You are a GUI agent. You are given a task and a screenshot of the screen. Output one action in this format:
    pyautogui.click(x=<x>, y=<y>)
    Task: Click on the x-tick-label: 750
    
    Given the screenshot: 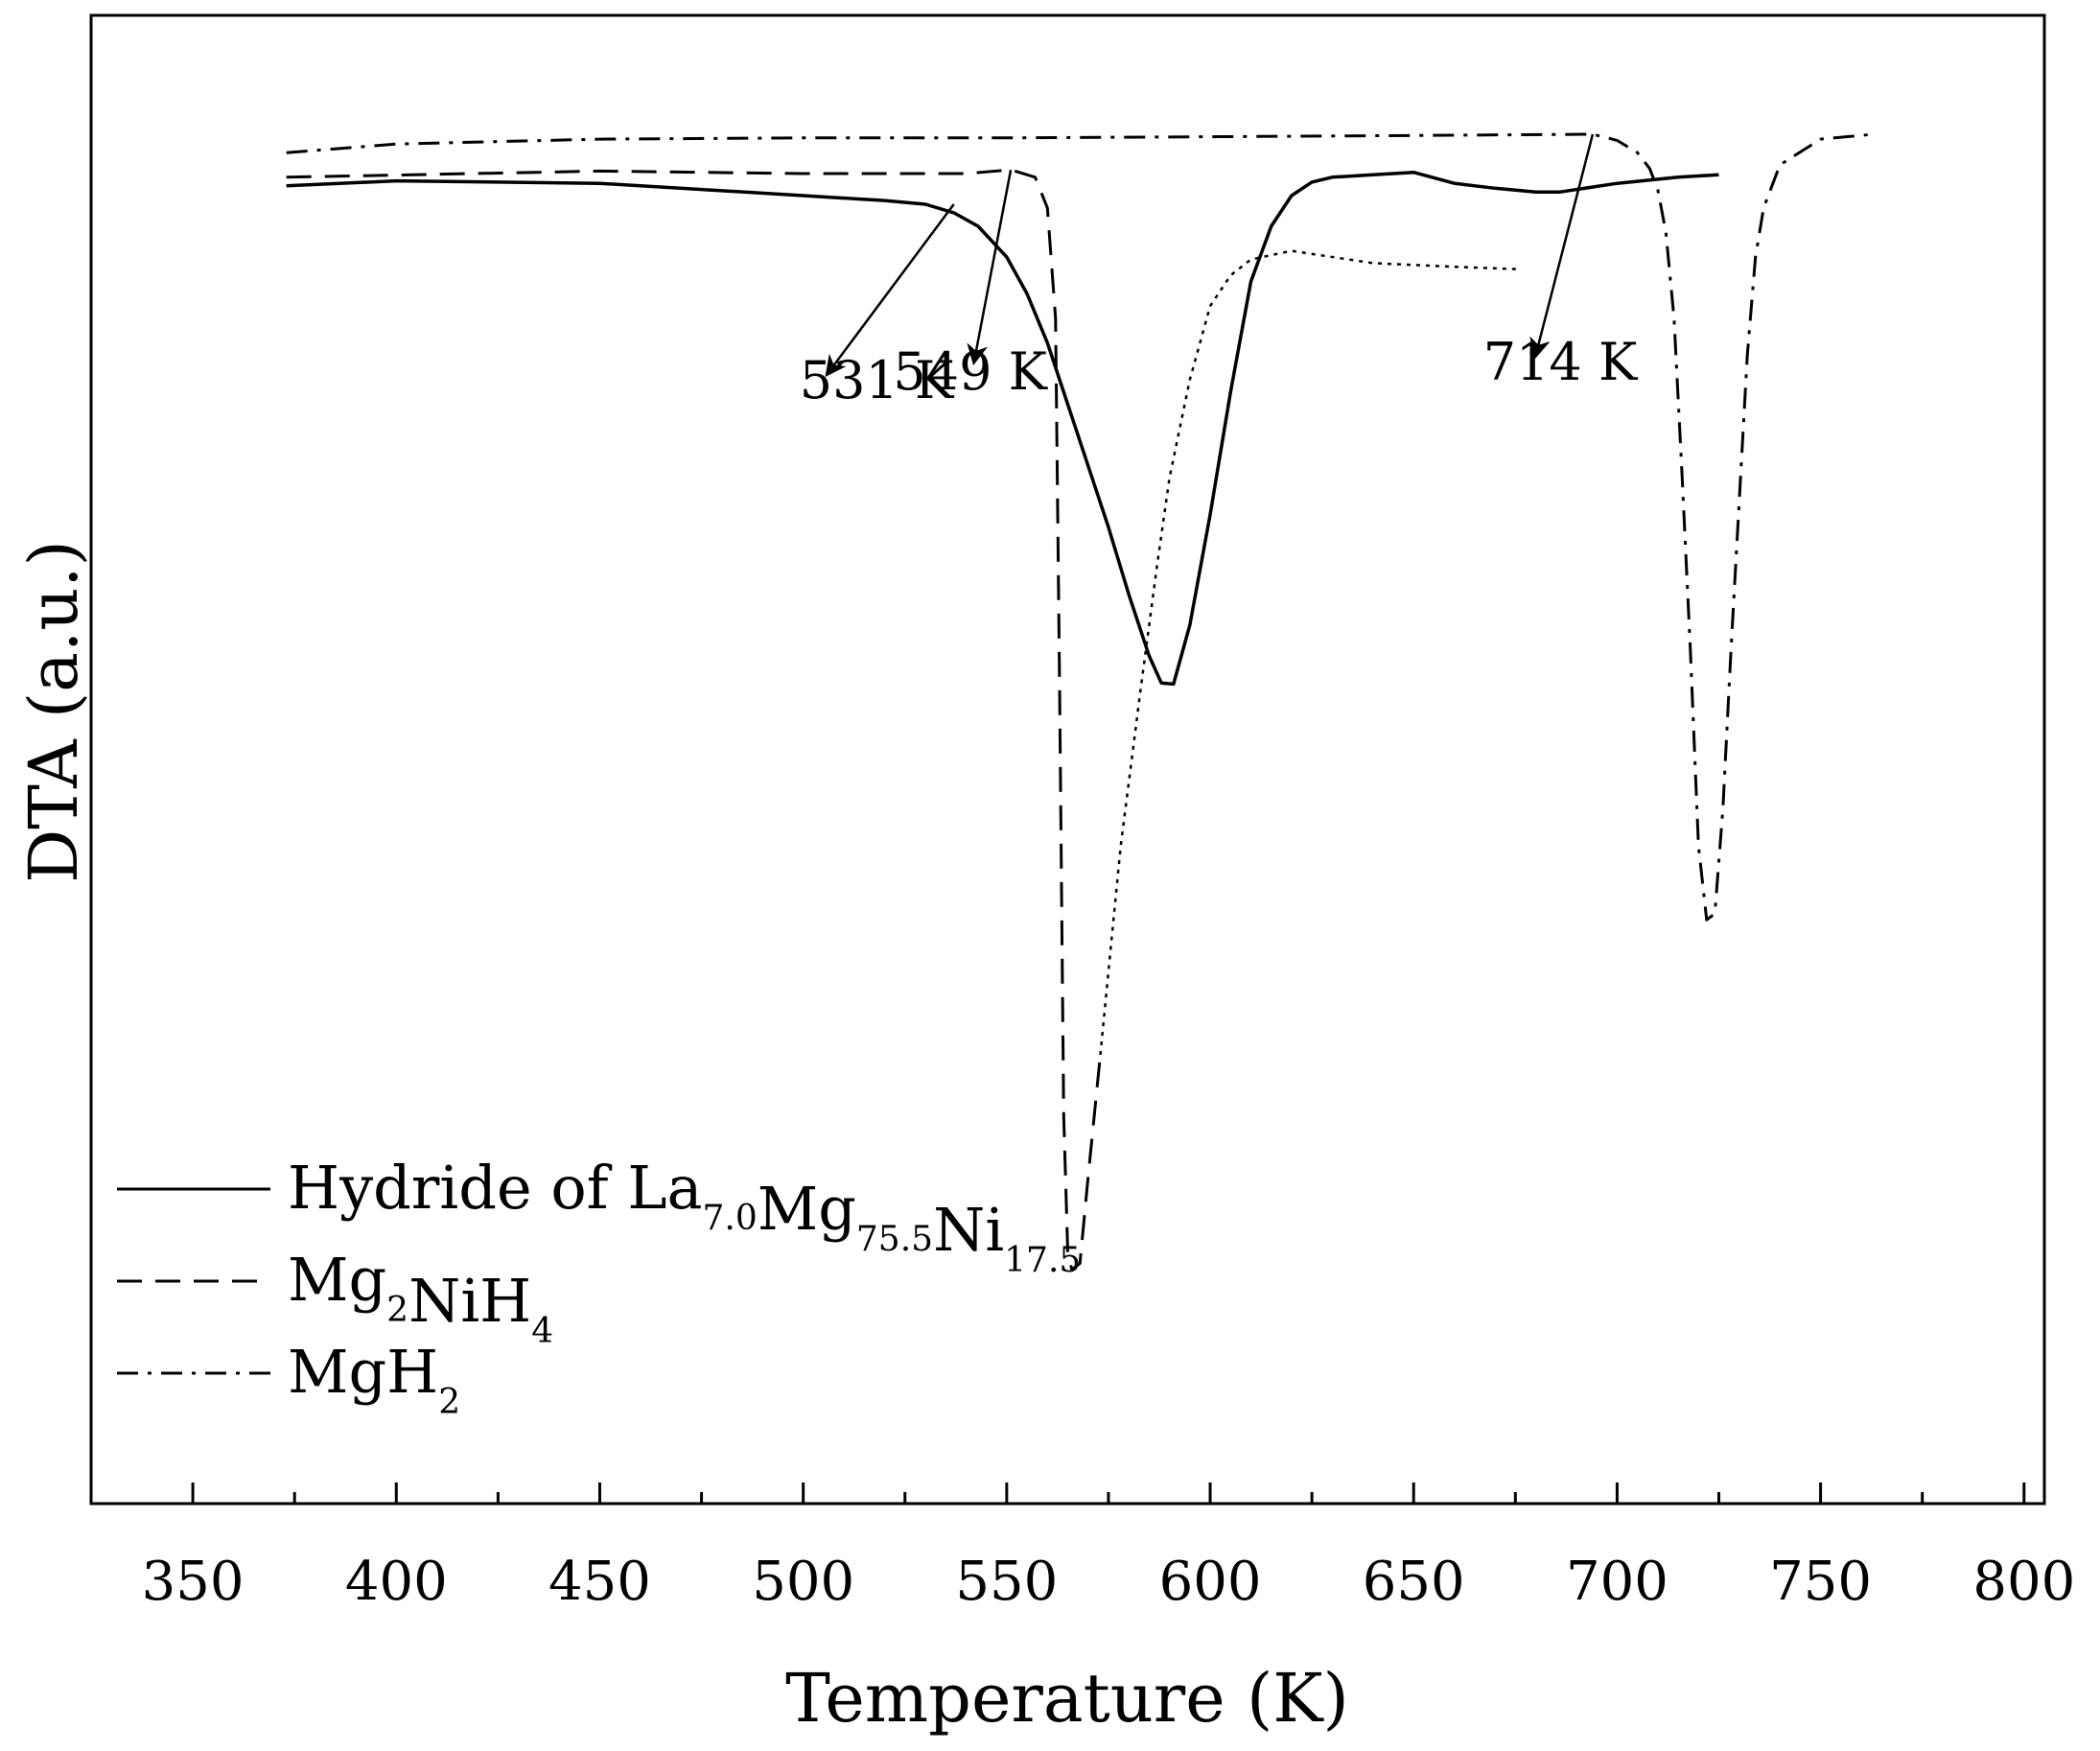 What is the action you would take?
    pyautogui.click(x=1820, y=1582)
    